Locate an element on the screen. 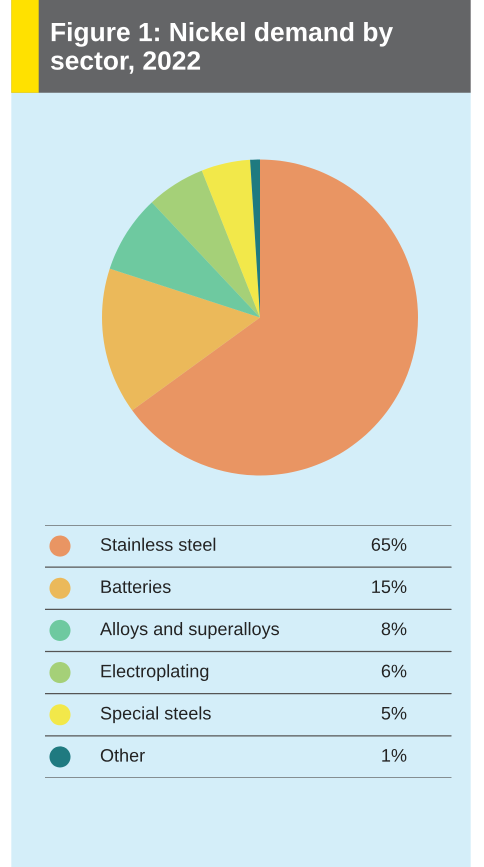 Image resolution: width=484 pixels, height=867 pixels. data-label: 6% is located at coordinates (394, 671).